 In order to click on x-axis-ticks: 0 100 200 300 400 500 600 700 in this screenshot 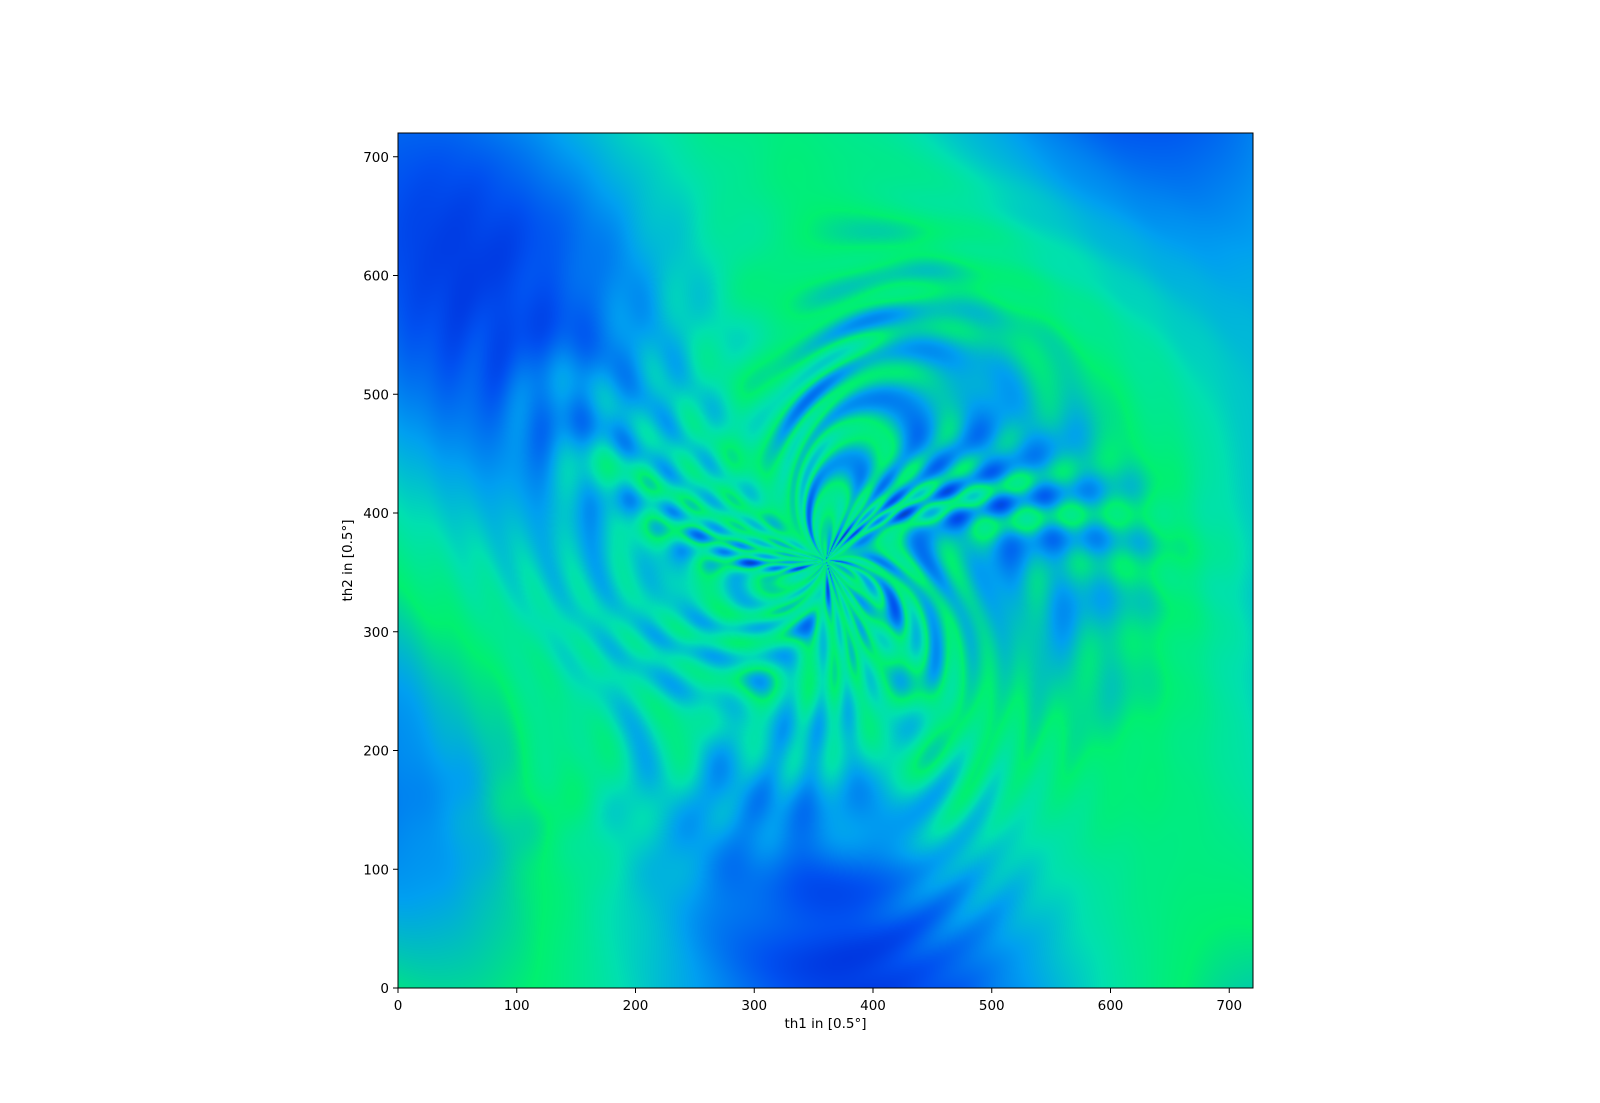, I will do `click(818, 1001)`.